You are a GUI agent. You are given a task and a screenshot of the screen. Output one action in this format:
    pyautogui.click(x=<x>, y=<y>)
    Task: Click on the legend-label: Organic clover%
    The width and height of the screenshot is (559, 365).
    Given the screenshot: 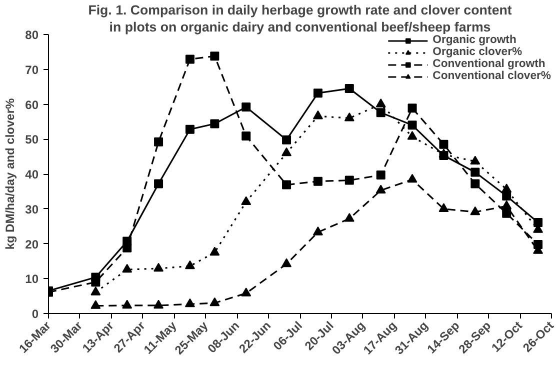 What is the action you would take?
    pyautogui.click(x=477, y=52)
    